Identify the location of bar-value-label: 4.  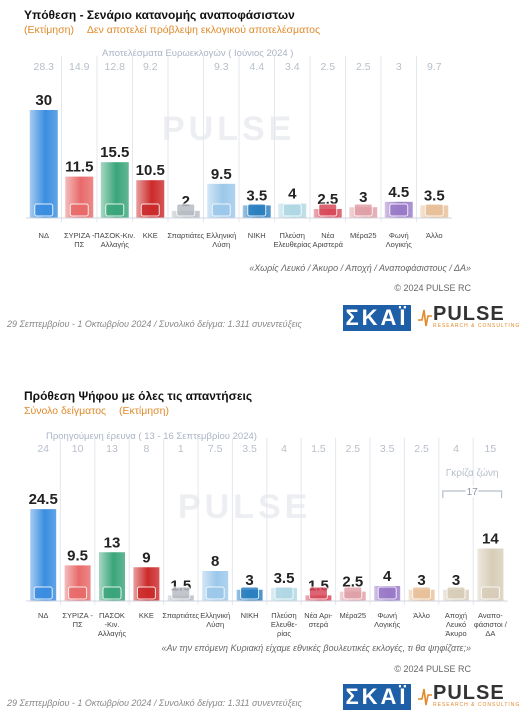
(387, 576).